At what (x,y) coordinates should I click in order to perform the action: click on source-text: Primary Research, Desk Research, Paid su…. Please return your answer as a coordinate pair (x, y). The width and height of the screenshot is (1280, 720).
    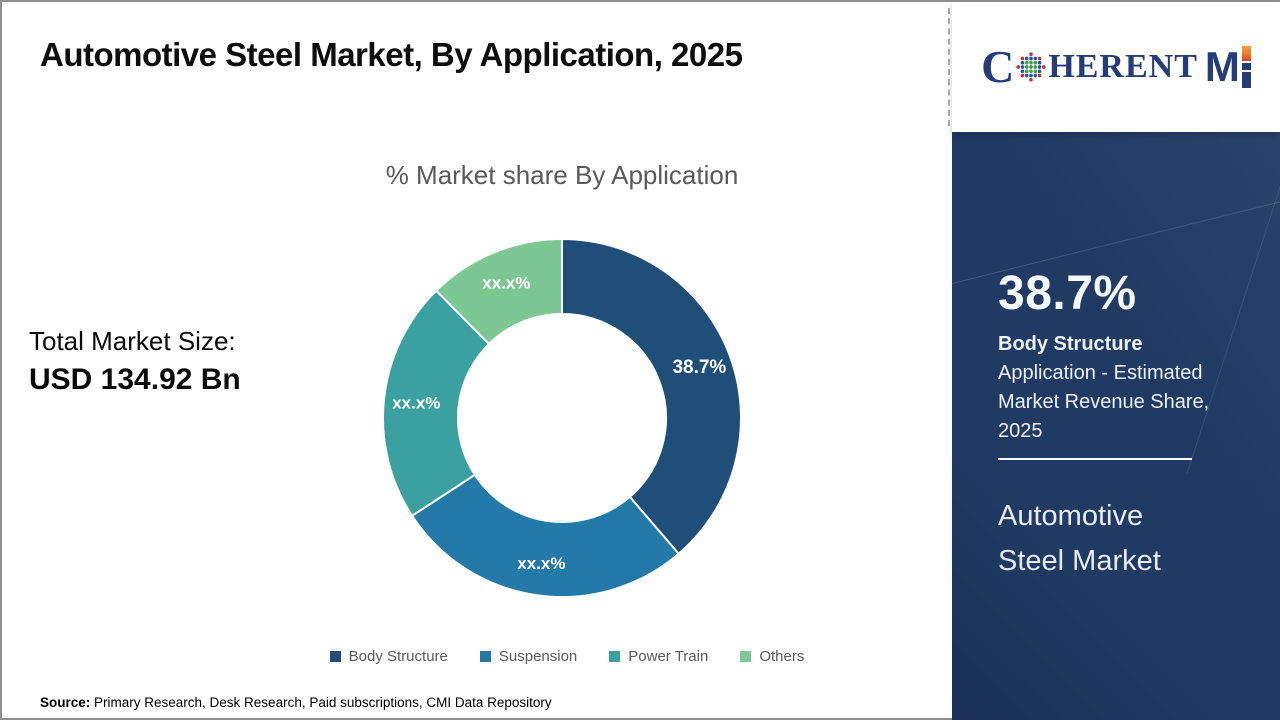
    Looking at the image, I should click on (321, 702).